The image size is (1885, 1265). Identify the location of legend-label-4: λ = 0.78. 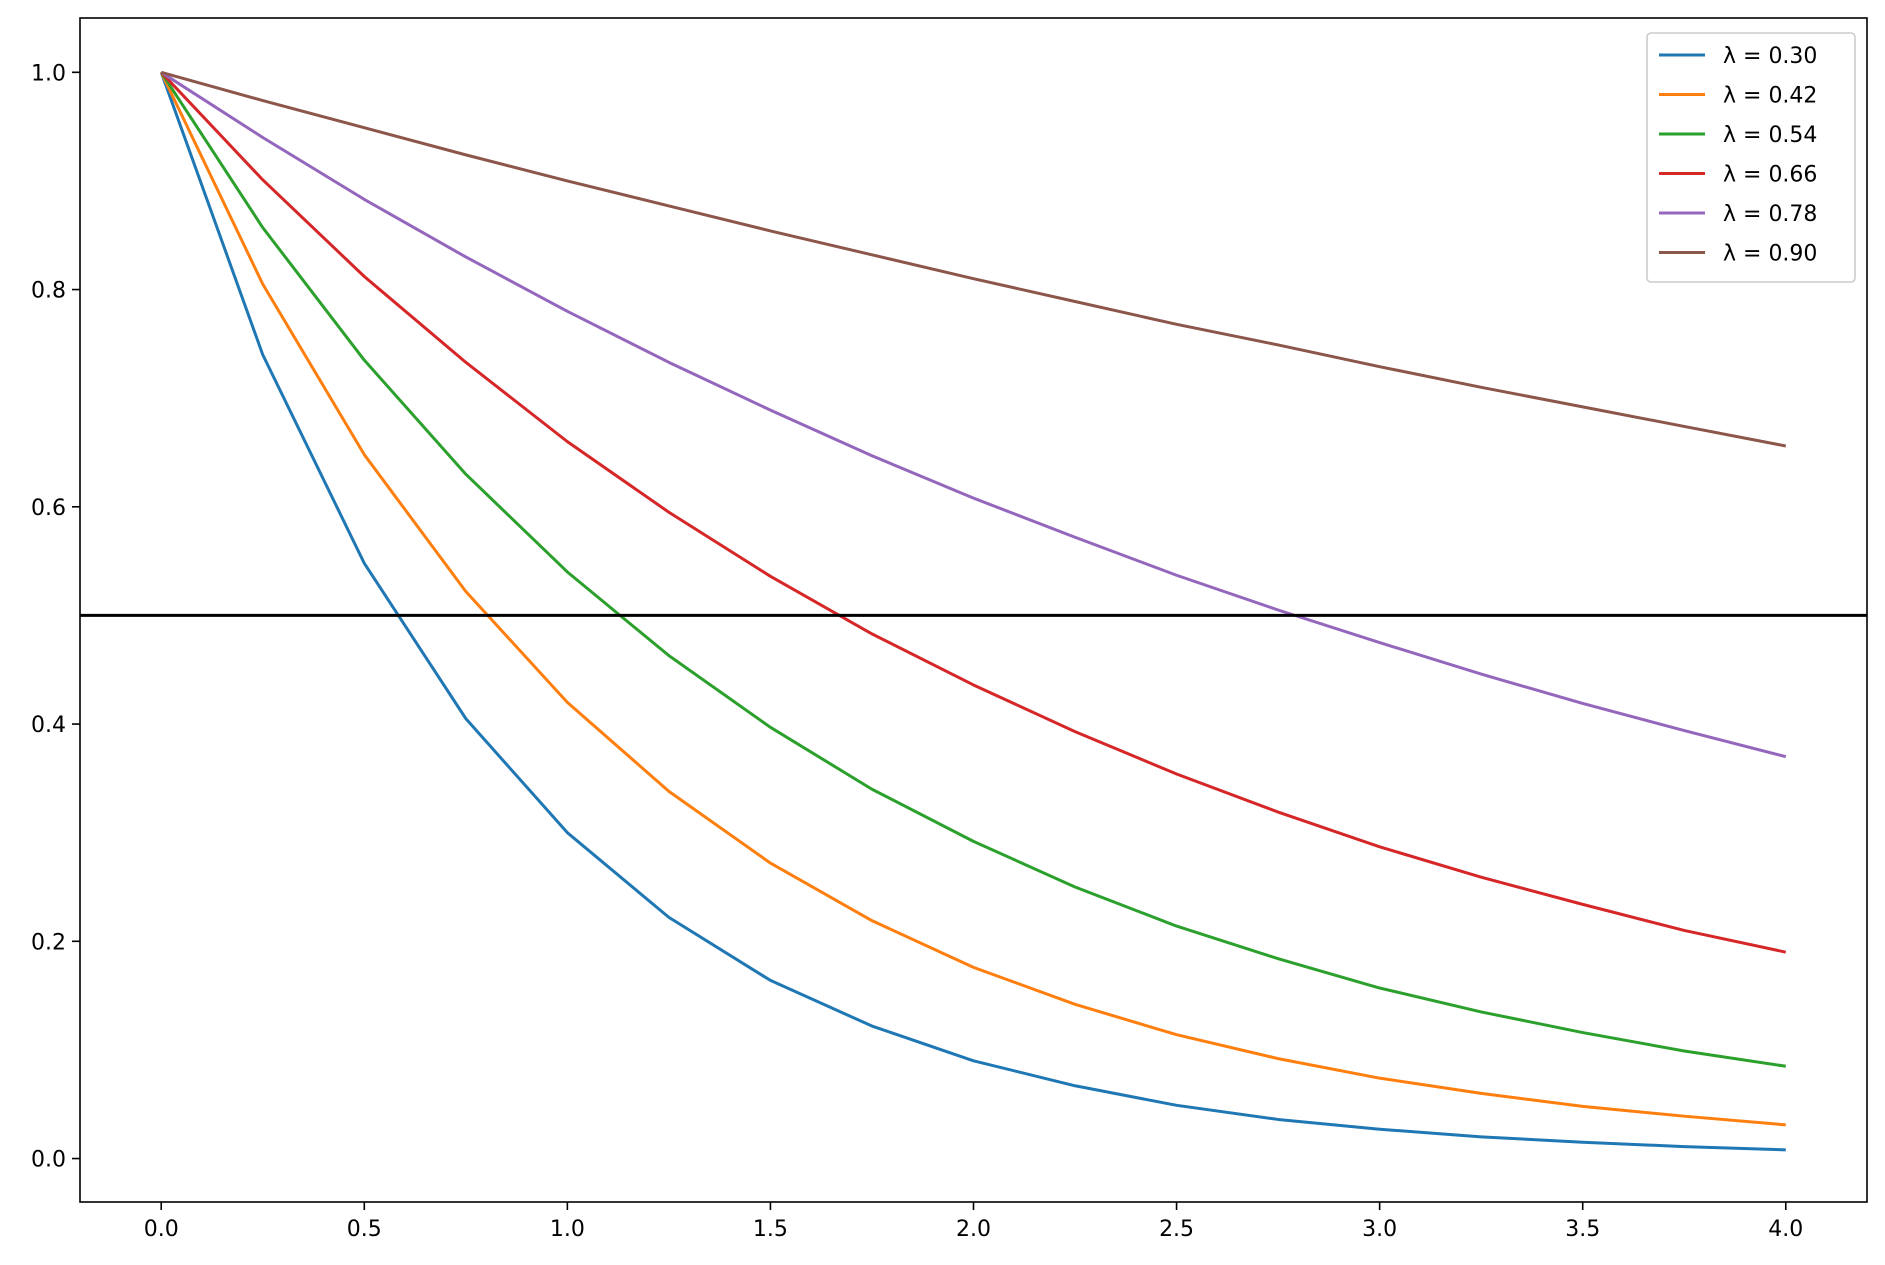
(1770, 214).